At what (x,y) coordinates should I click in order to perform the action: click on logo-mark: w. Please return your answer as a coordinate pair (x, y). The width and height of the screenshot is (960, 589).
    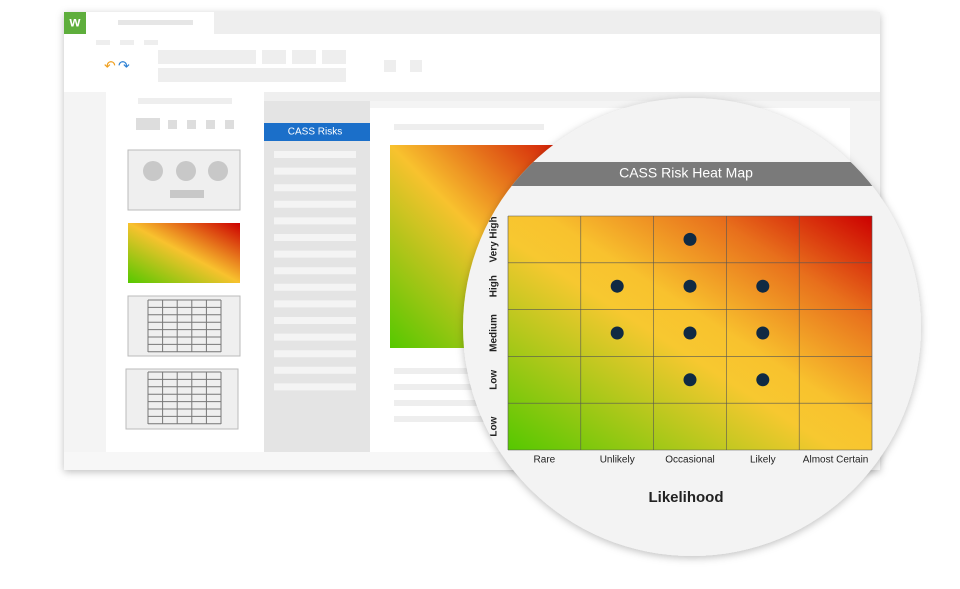
    Looking at the image, I should click on (75, 22).